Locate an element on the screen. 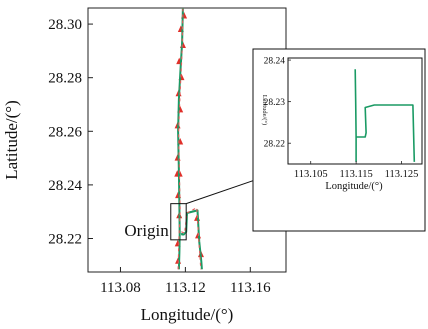 The image size is (428, 329). inset-y-axis-label: Latitude/(°) is located at coordinates (264, 110).